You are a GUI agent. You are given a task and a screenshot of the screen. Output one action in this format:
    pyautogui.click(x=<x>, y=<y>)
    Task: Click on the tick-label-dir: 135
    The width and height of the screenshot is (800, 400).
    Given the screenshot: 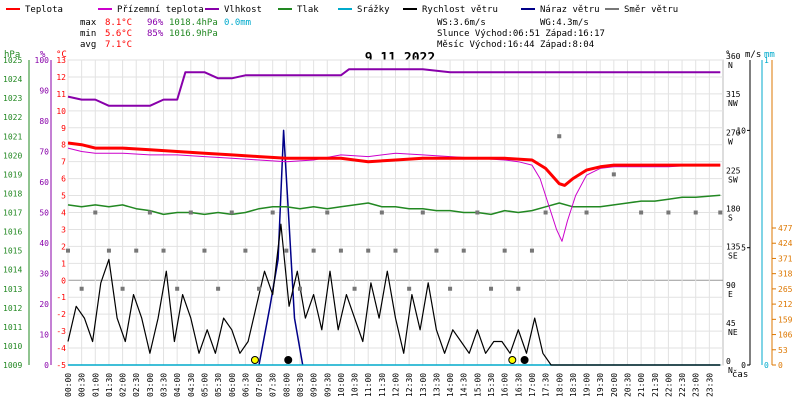 What is the action you would take?
    pyautogui.click(x=733, y=247)
    